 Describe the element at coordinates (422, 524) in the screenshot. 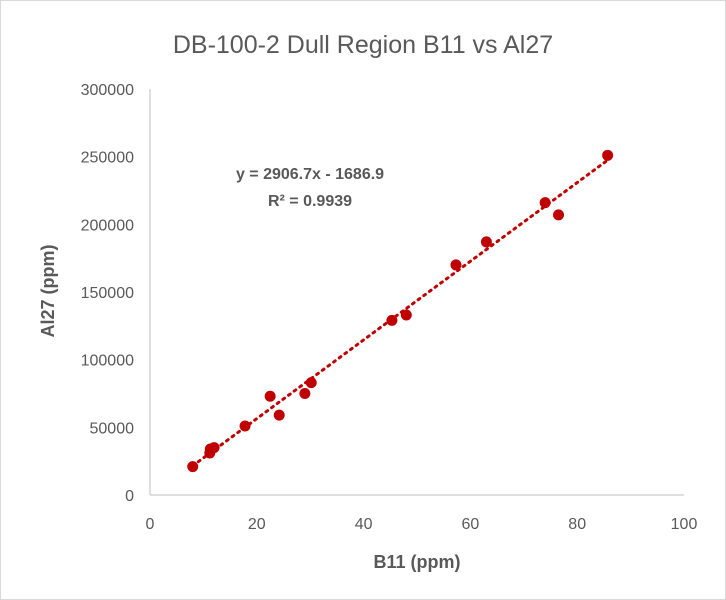

I see `x-axis-ticks: 0 20 40 60 80 100` at that location.